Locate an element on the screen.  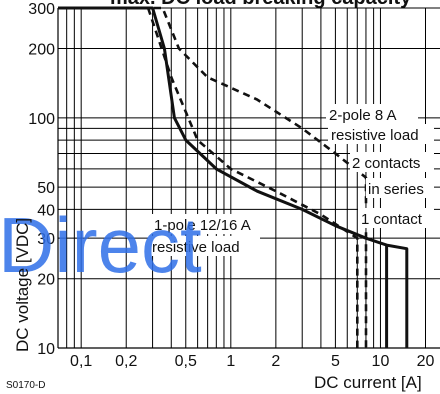
x-tick-label: 2 is located at coordinates (275, 361).